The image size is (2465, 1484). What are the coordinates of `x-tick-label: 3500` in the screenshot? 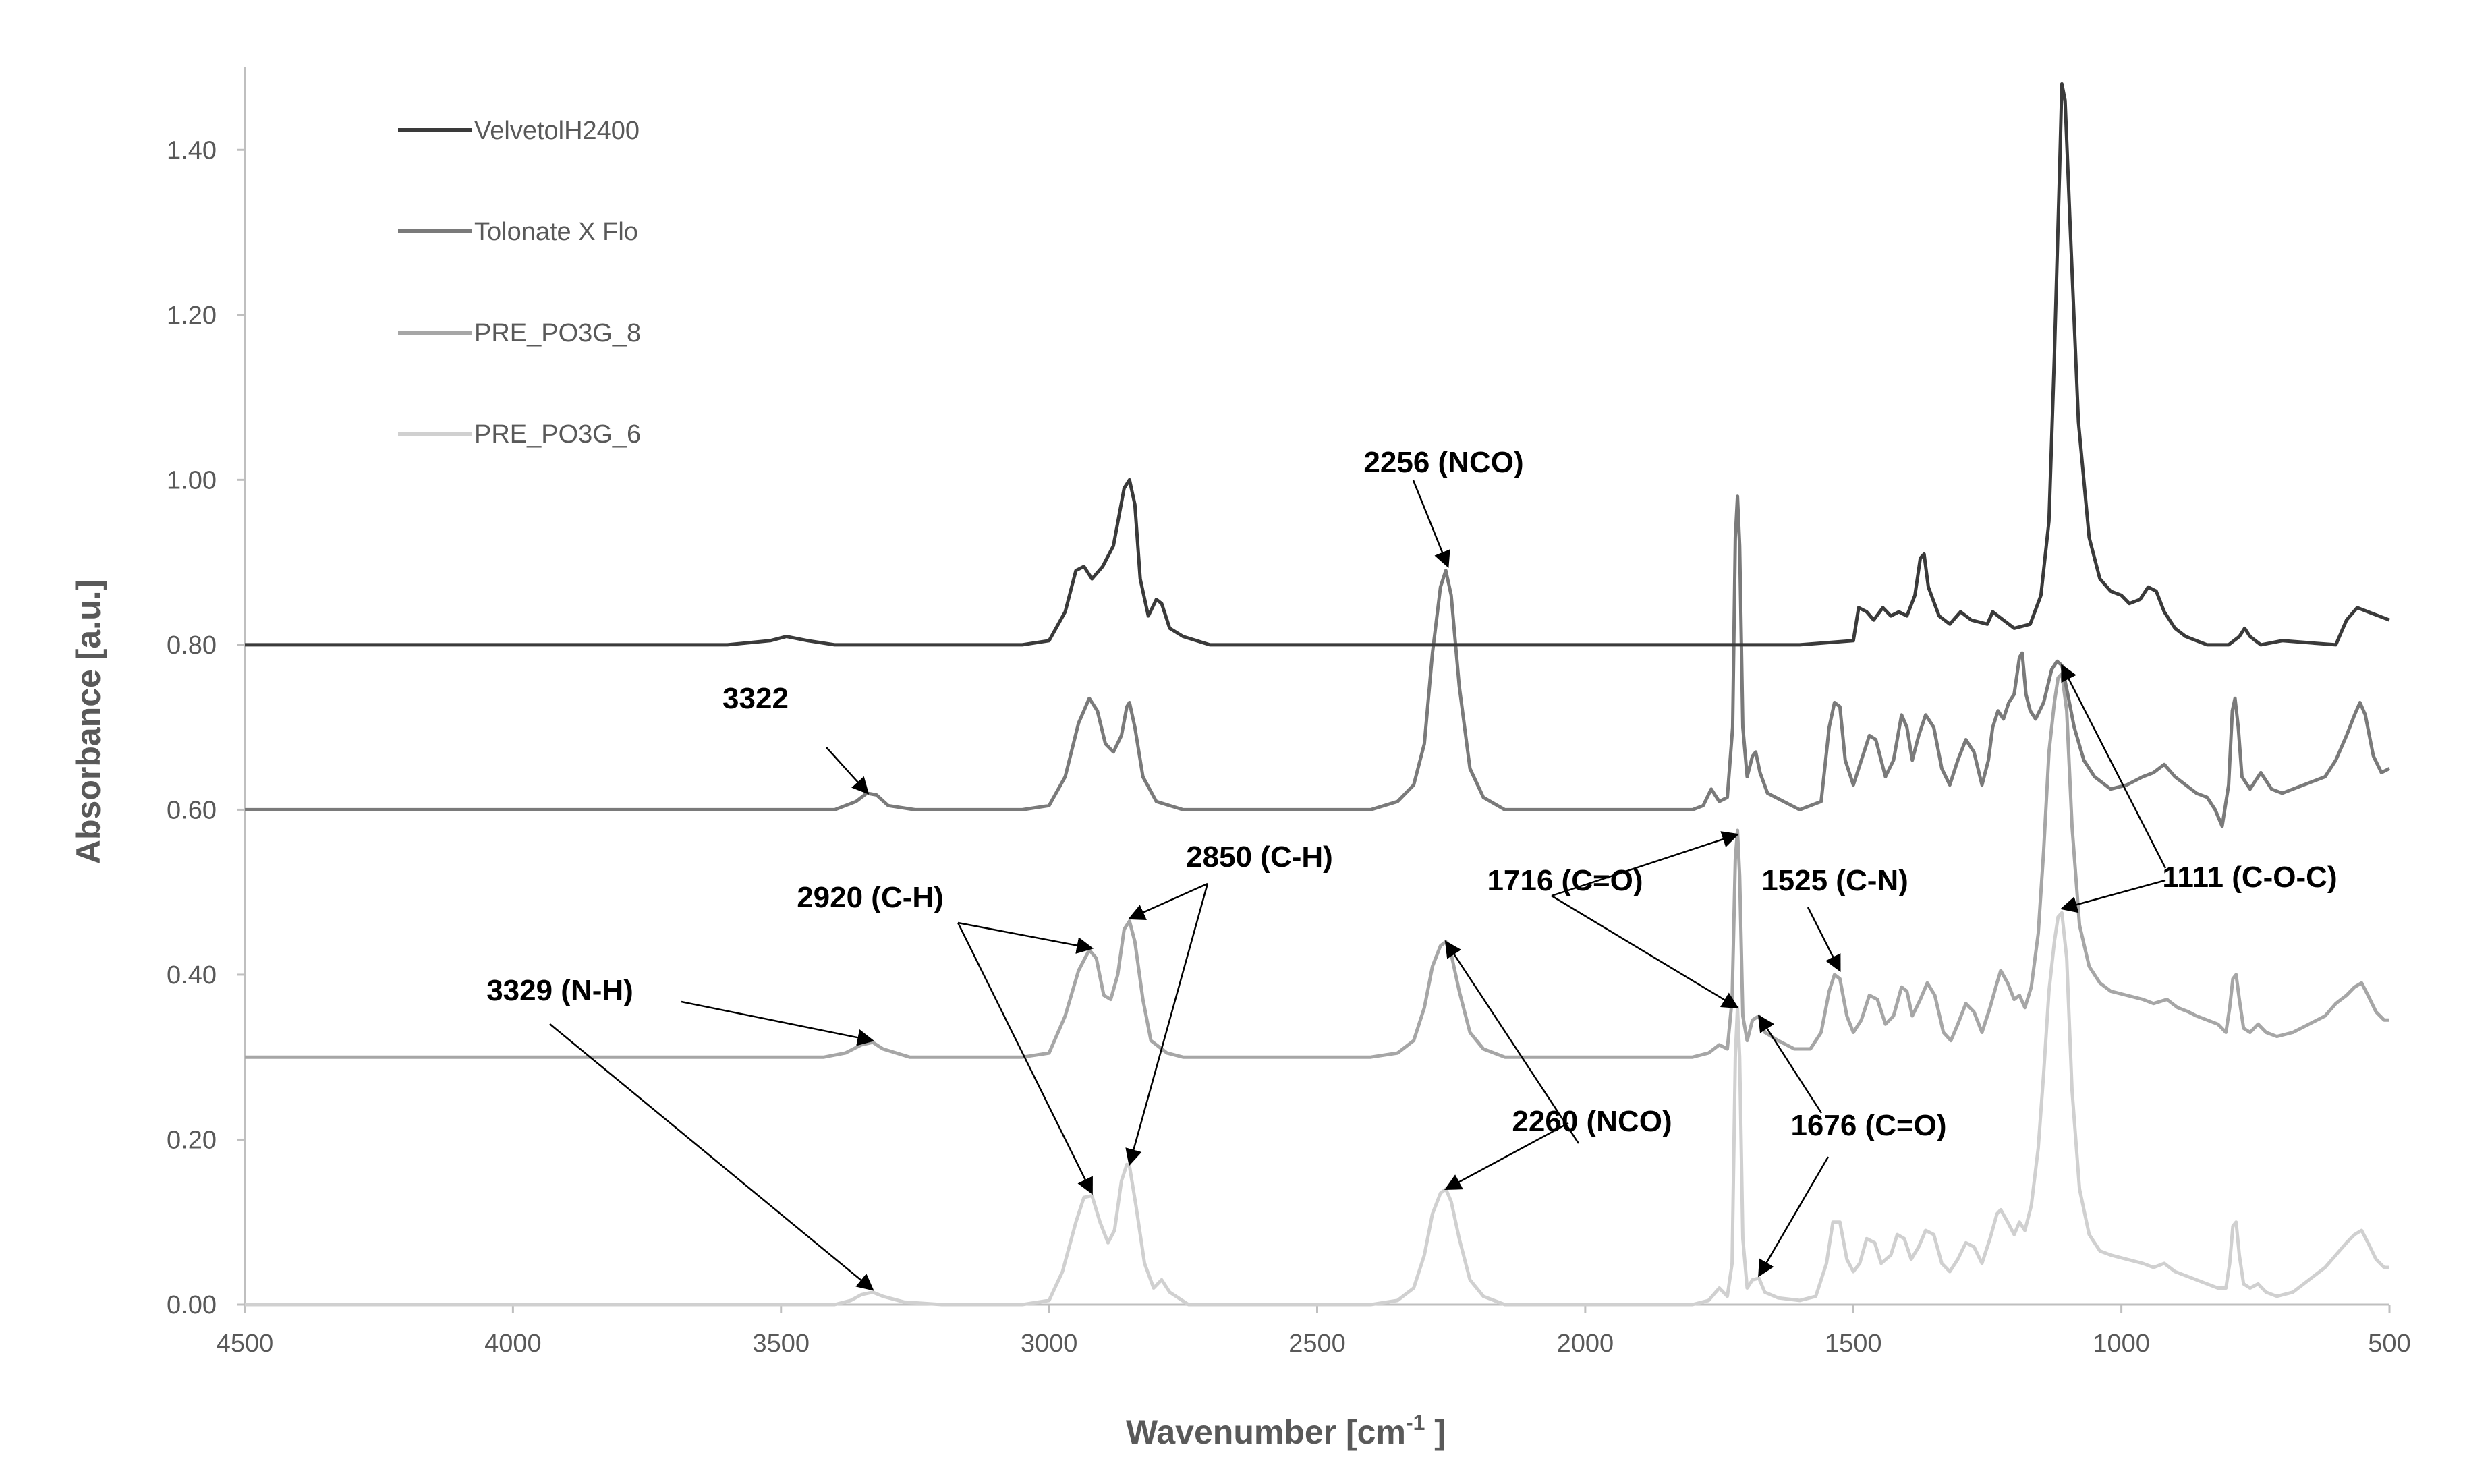 It's located at (781, 1344).